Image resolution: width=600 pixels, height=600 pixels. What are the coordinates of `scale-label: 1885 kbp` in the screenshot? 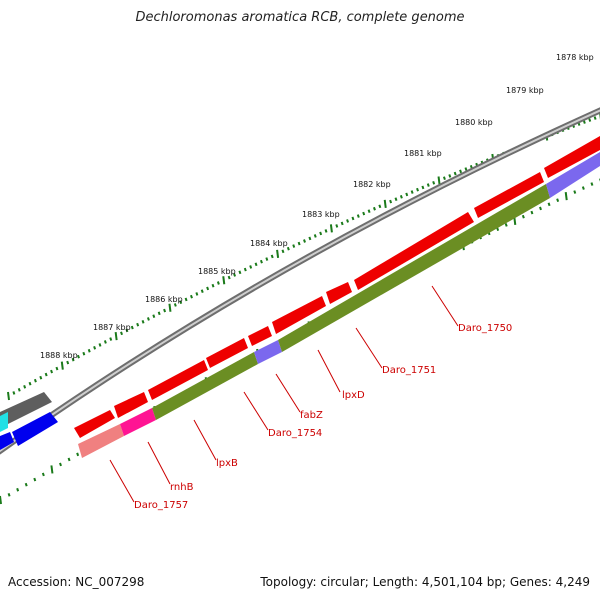 It's located at (217, 271).